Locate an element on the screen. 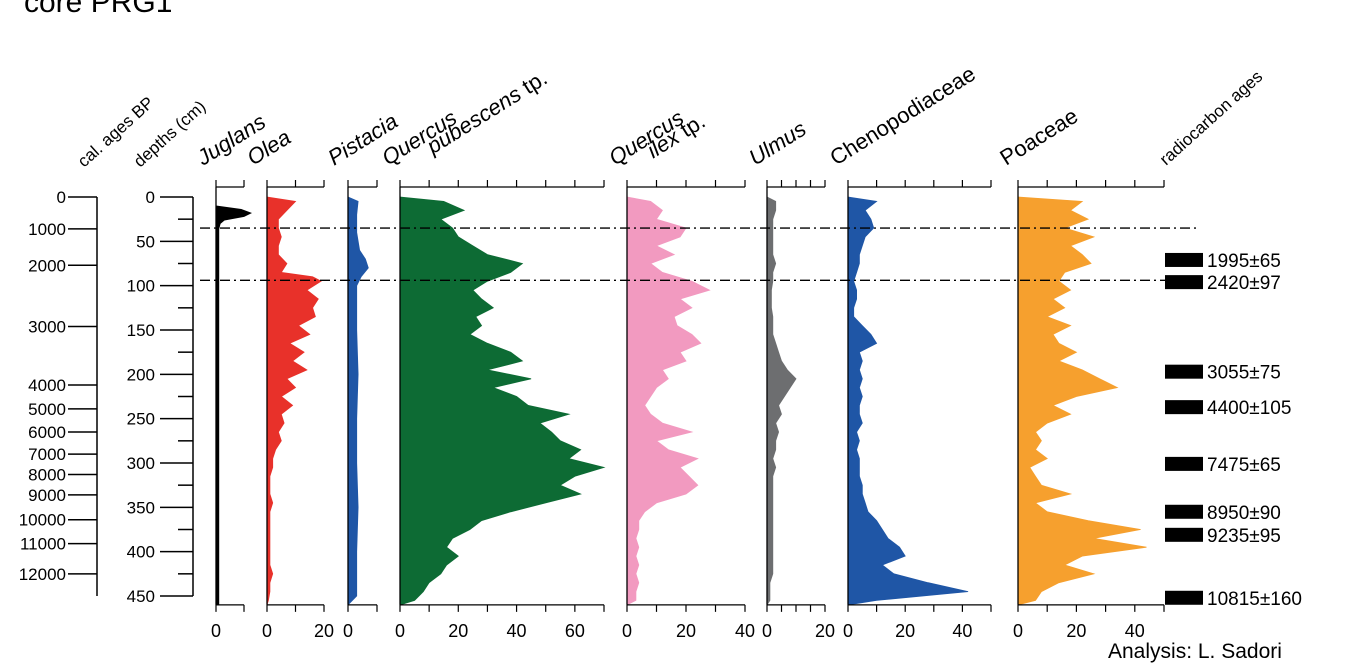 The image size is (1347, 671). depth-tick-label: 300 is located at coordinates (141, 463).